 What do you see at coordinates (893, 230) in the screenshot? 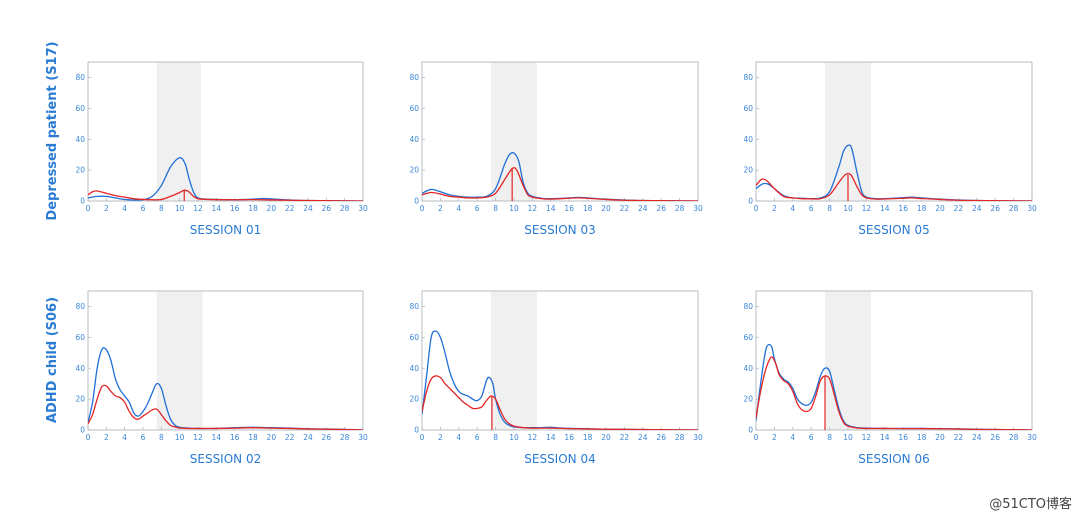
I see `session-label: SESSION 05` at bounding box center [893, 230].